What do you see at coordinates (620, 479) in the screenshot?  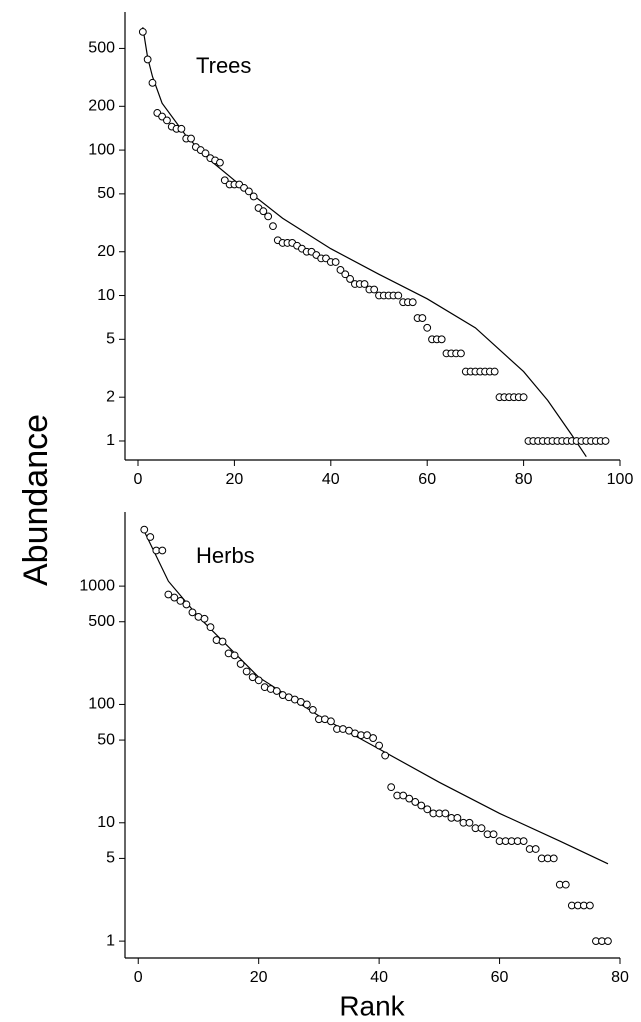 I see `x-tick-label: 100` at bounding box center [620, 479].